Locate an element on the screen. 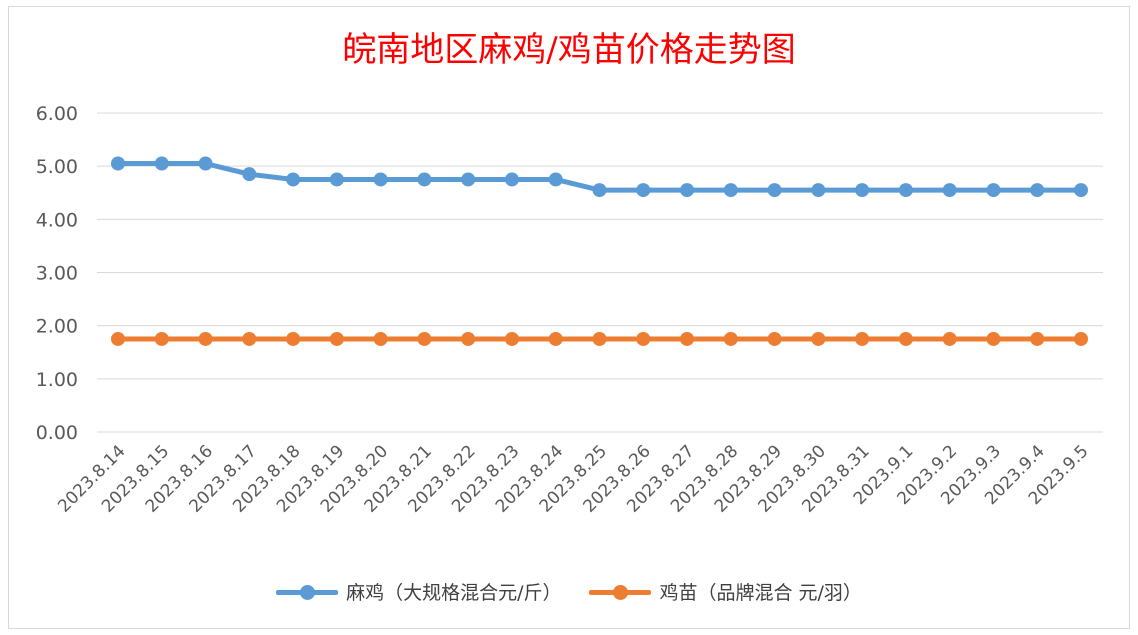  y-tick-label: 6.00 is located at coordinates (57, 114).